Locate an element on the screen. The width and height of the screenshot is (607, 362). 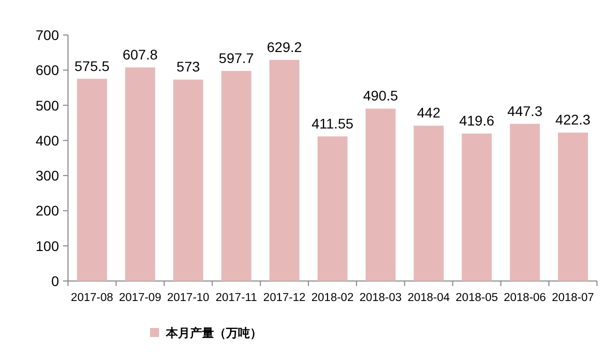
y-tick-label: 600 is located at coordinates (48, 70).